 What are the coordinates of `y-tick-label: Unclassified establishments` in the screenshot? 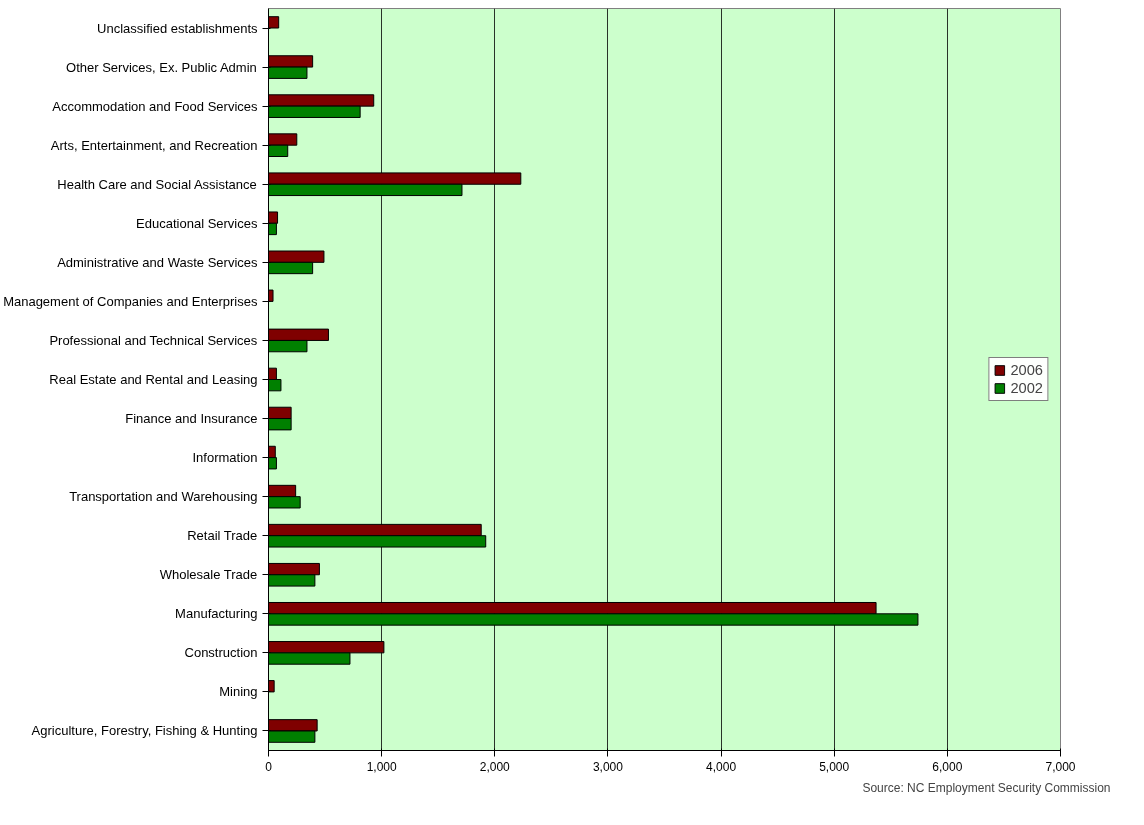 It's located at (177, 28).